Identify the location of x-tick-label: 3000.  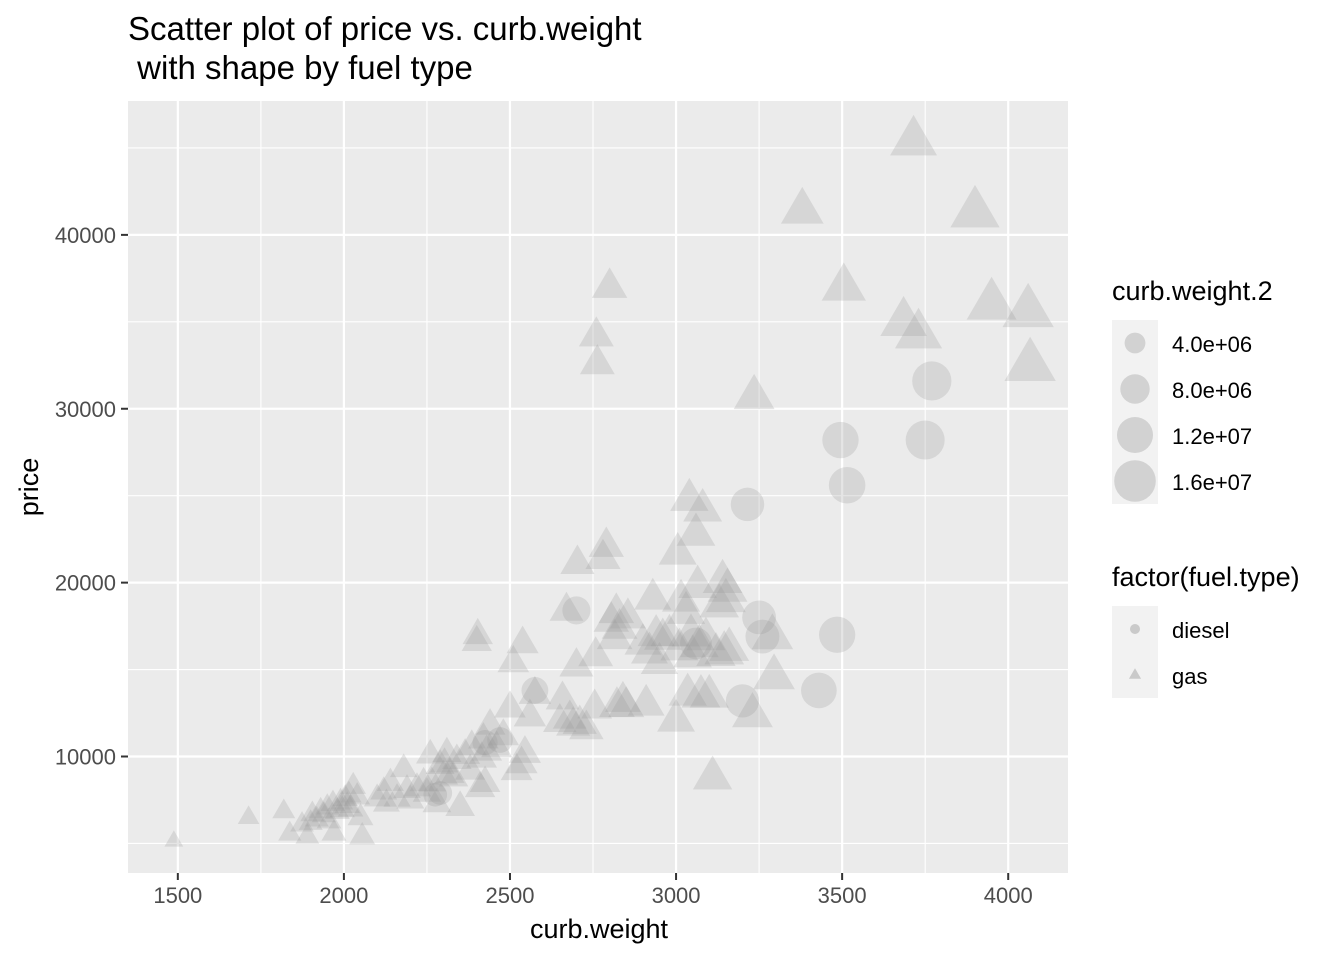
(676, 895).